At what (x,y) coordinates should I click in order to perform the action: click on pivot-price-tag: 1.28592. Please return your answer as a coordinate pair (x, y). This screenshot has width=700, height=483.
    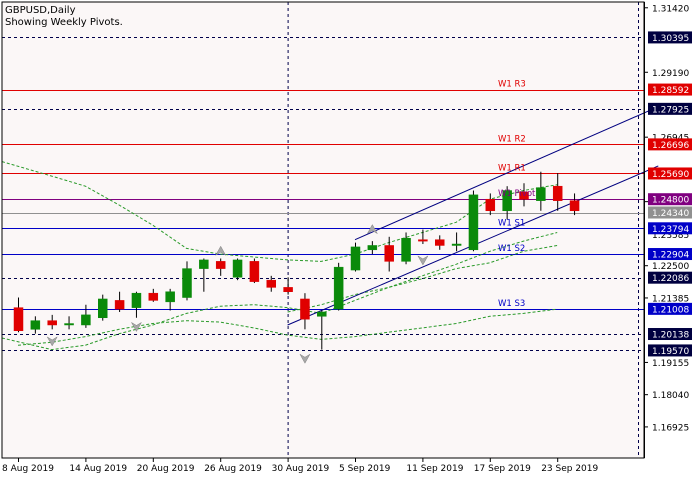
    Looking at the image, I should click on (670, 89).